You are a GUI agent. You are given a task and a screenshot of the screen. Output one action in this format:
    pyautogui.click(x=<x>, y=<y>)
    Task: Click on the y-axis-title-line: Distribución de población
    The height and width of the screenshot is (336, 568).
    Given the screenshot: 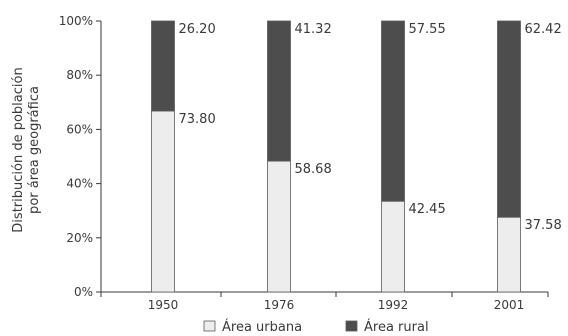 What is the action you would take?
    pyautogui.click(x=18, y=149)
    